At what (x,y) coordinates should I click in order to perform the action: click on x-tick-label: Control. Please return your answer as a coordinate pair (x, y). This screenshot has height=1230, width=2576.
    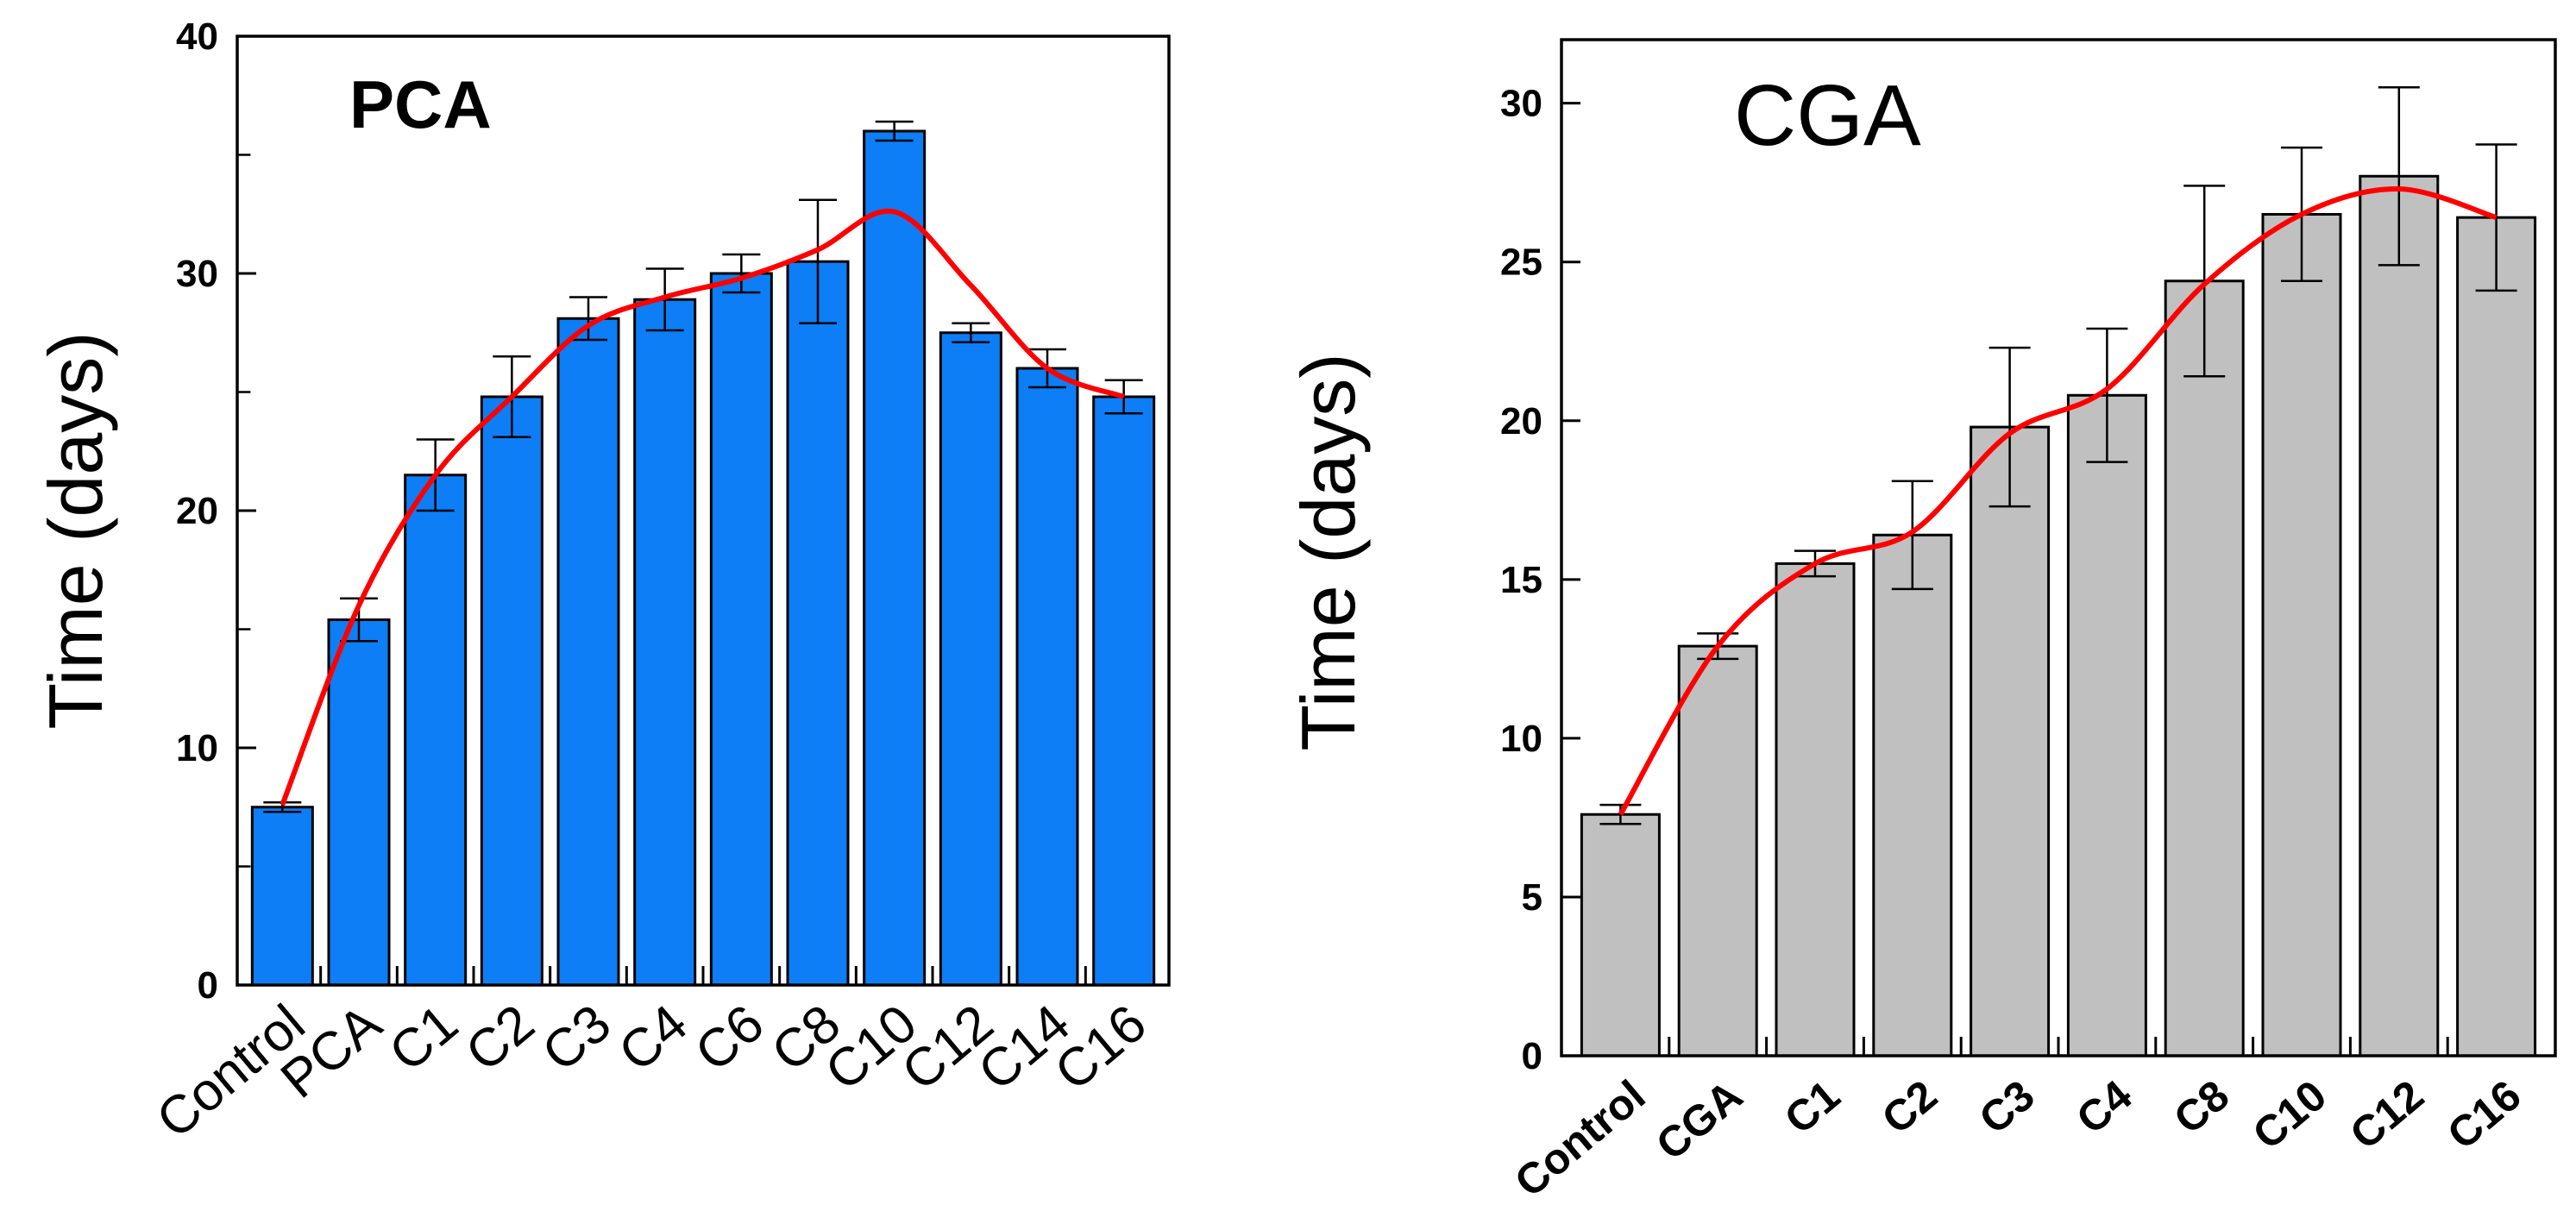
    Looking at the image, I should click on (1579, 1139).